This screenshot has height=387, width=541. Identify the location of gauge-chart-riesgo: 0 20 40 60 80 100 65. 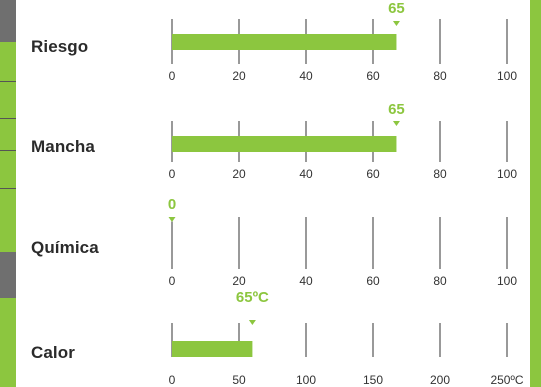
(343, 41).